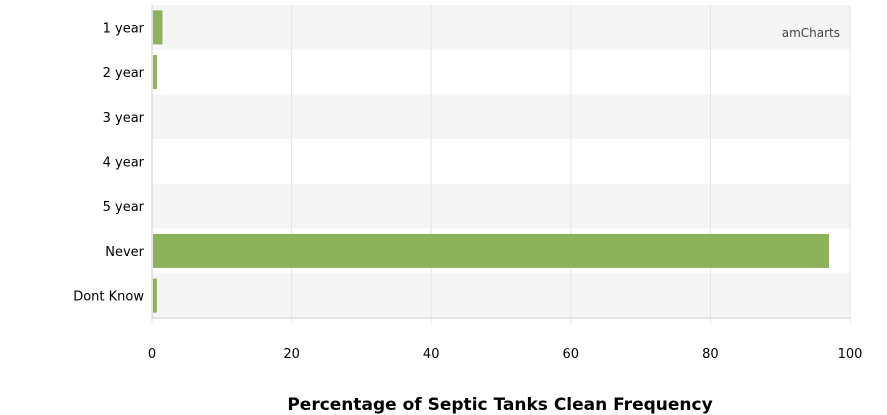  Describe the element at coordinates (291, 354) in the screenshot. I see `x-tick-label: 20` at that location.